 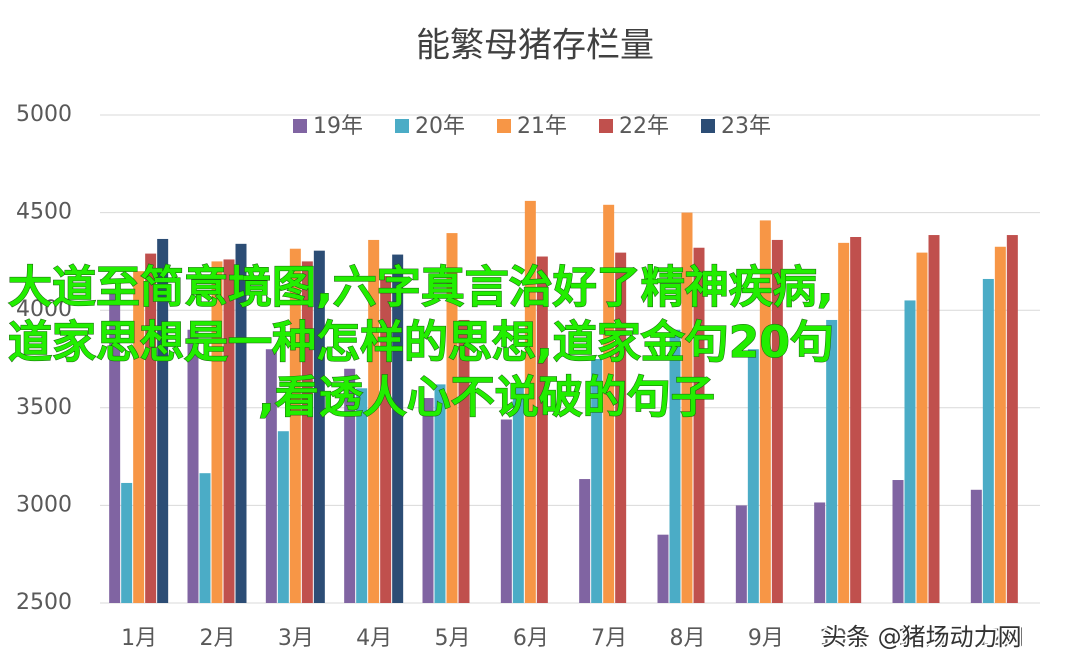 What do you see at coordinates (440, 126) in the screenshot?
I see `legend-label: 20年` at bounding box center [440, 126].